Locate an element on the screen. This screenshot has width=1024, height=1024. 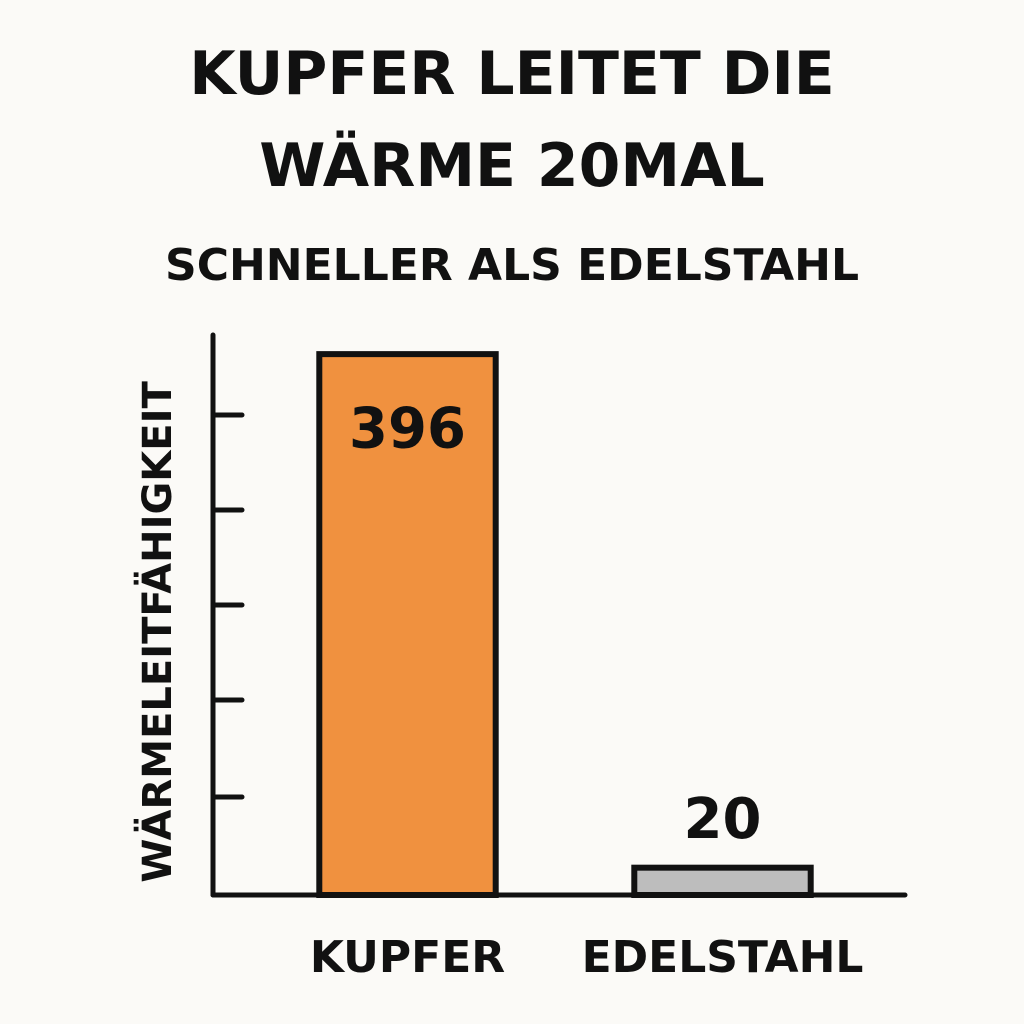
x-tick-label: EDELSTAHL is located at coordinates (723, 957).